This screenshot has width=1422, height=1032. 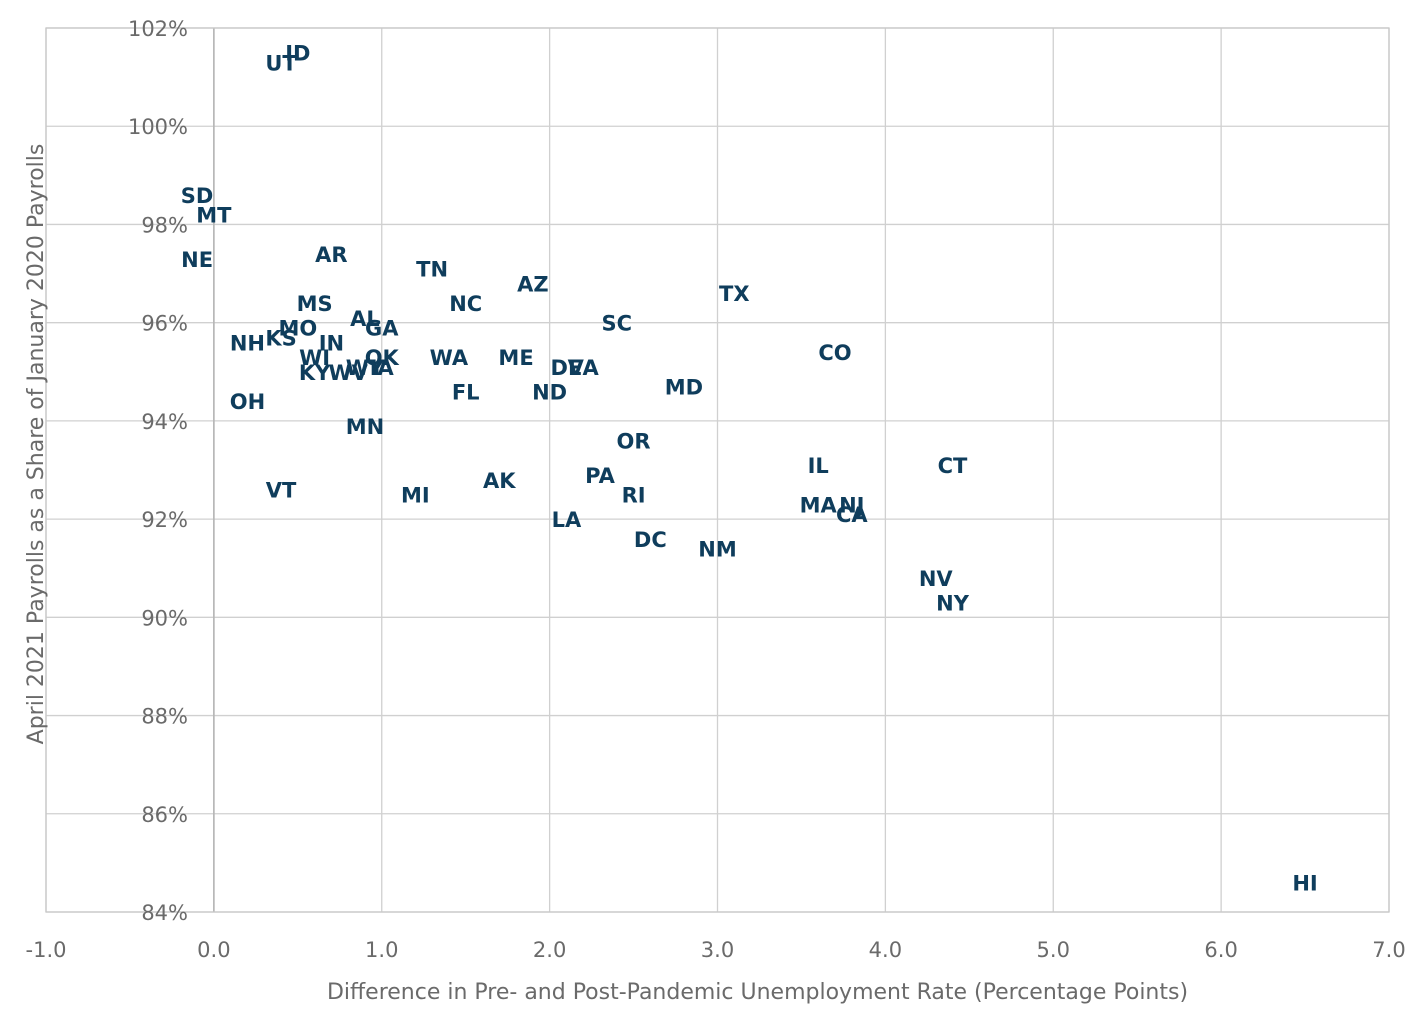 I want to click on y-tick-label: 102%, so click(x=158, y=29).